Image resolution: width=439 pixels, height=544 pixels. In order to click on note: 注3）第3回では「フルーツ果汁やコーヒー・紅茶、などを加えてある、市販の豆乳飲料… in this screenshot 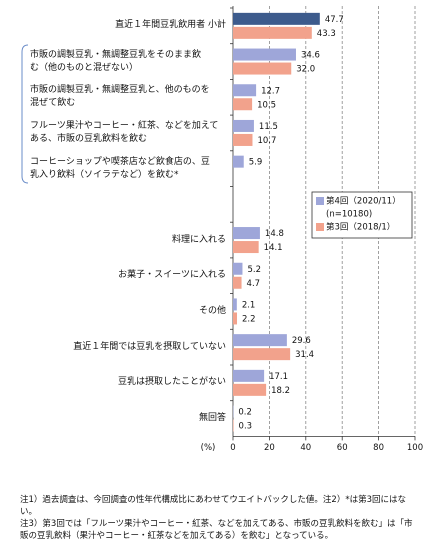, I will do `click(216, 530)`.